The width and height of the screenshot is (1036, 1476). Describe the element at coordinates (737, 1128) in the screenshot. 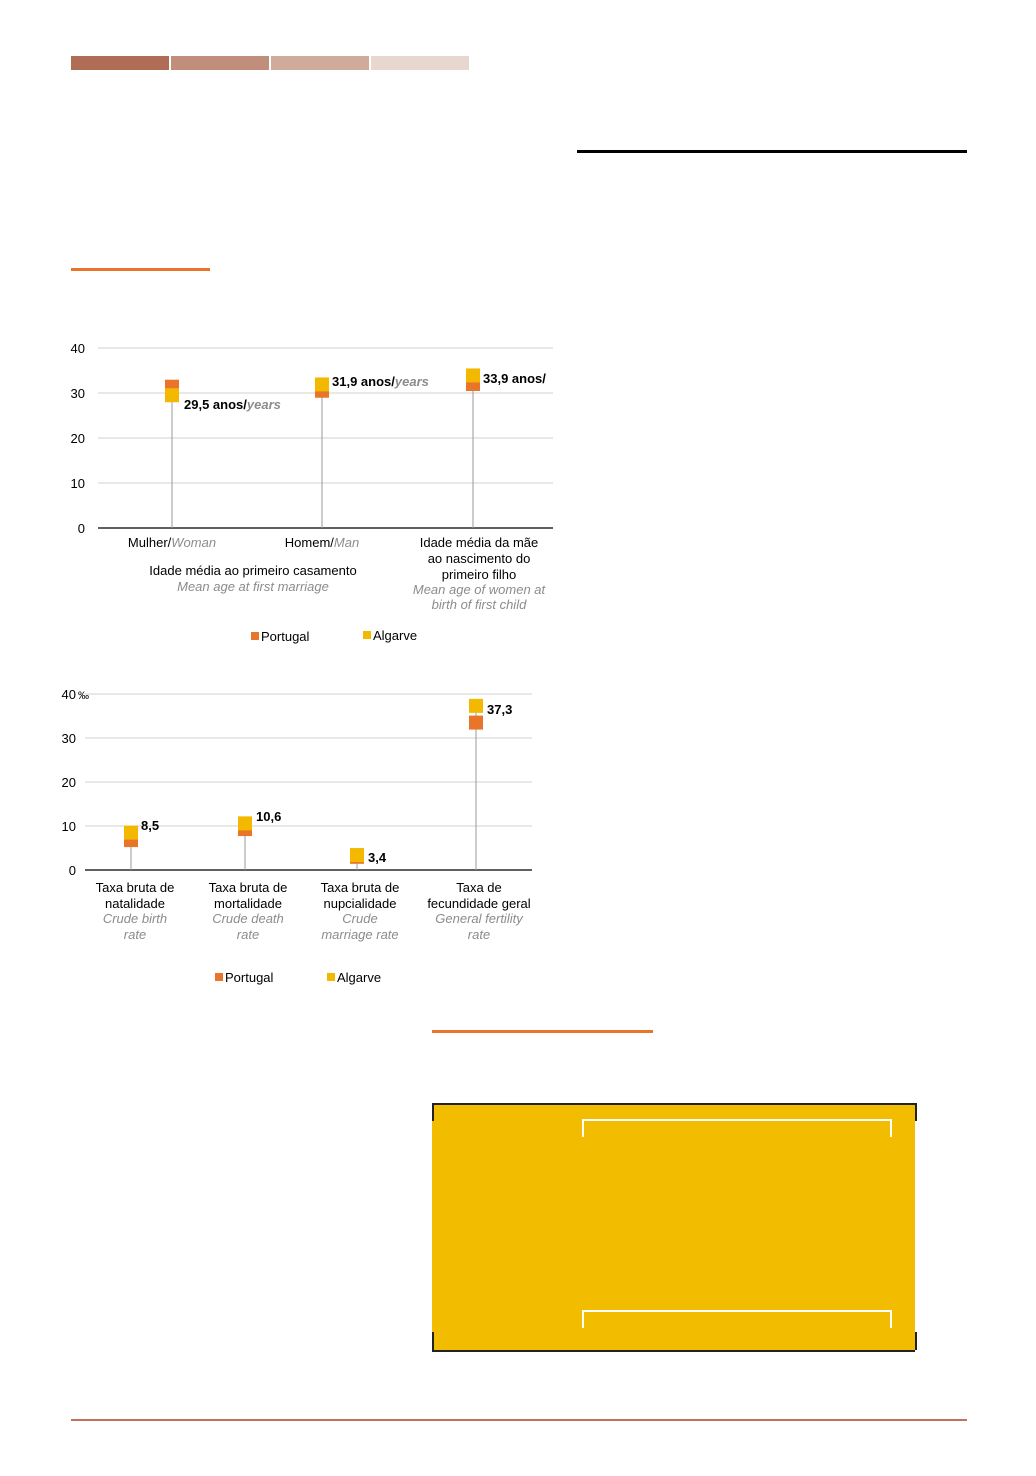

I see `yellow-box-top-bracket` at that location.